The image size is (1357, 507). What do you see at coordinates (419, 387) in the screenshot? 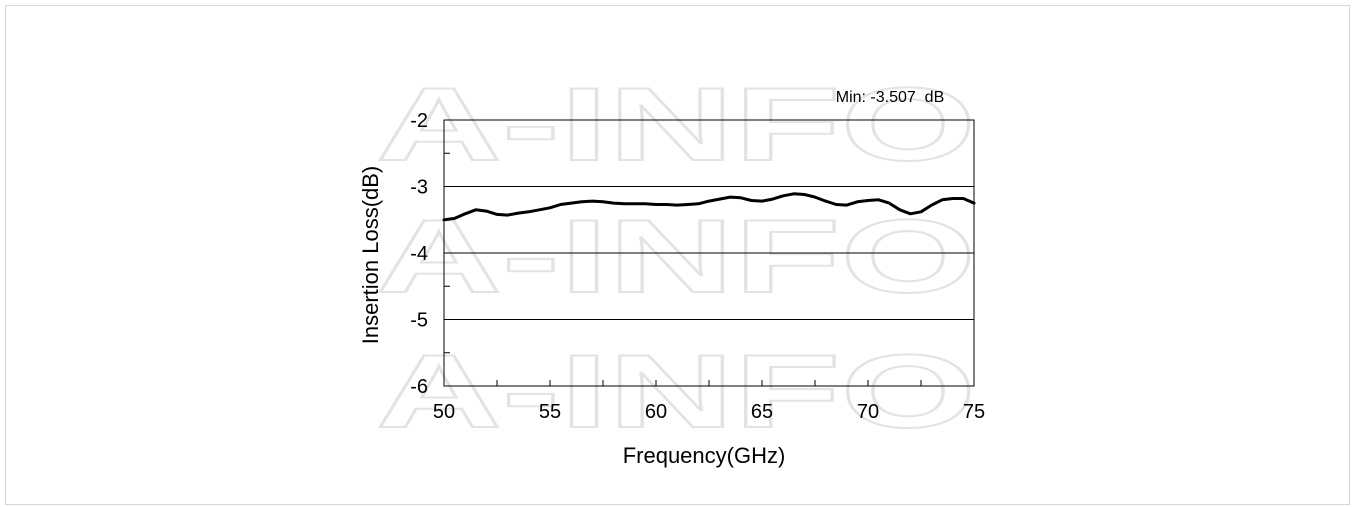
I see `y-tick-label: -6` at bounding box center [419, 387].